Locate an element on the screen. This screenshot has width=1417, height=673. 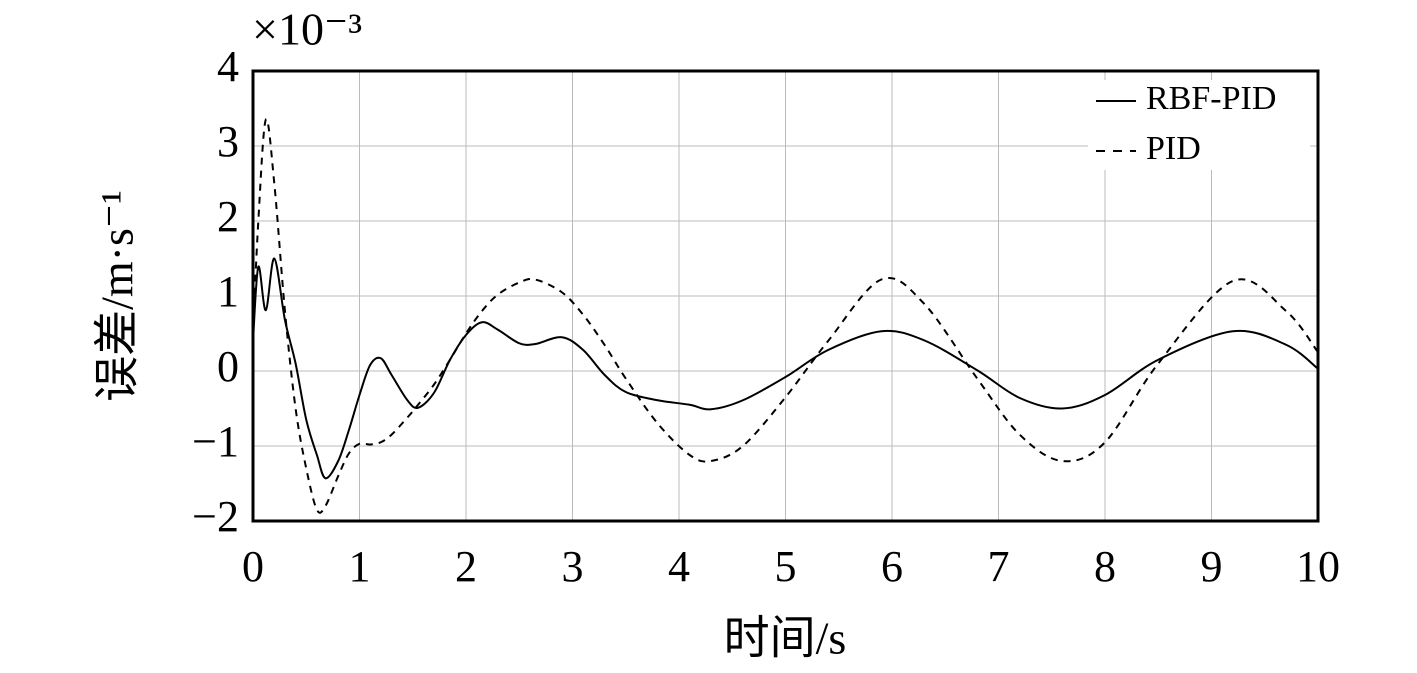
x-tick-label: 4 is located at coordinates (679, 566).